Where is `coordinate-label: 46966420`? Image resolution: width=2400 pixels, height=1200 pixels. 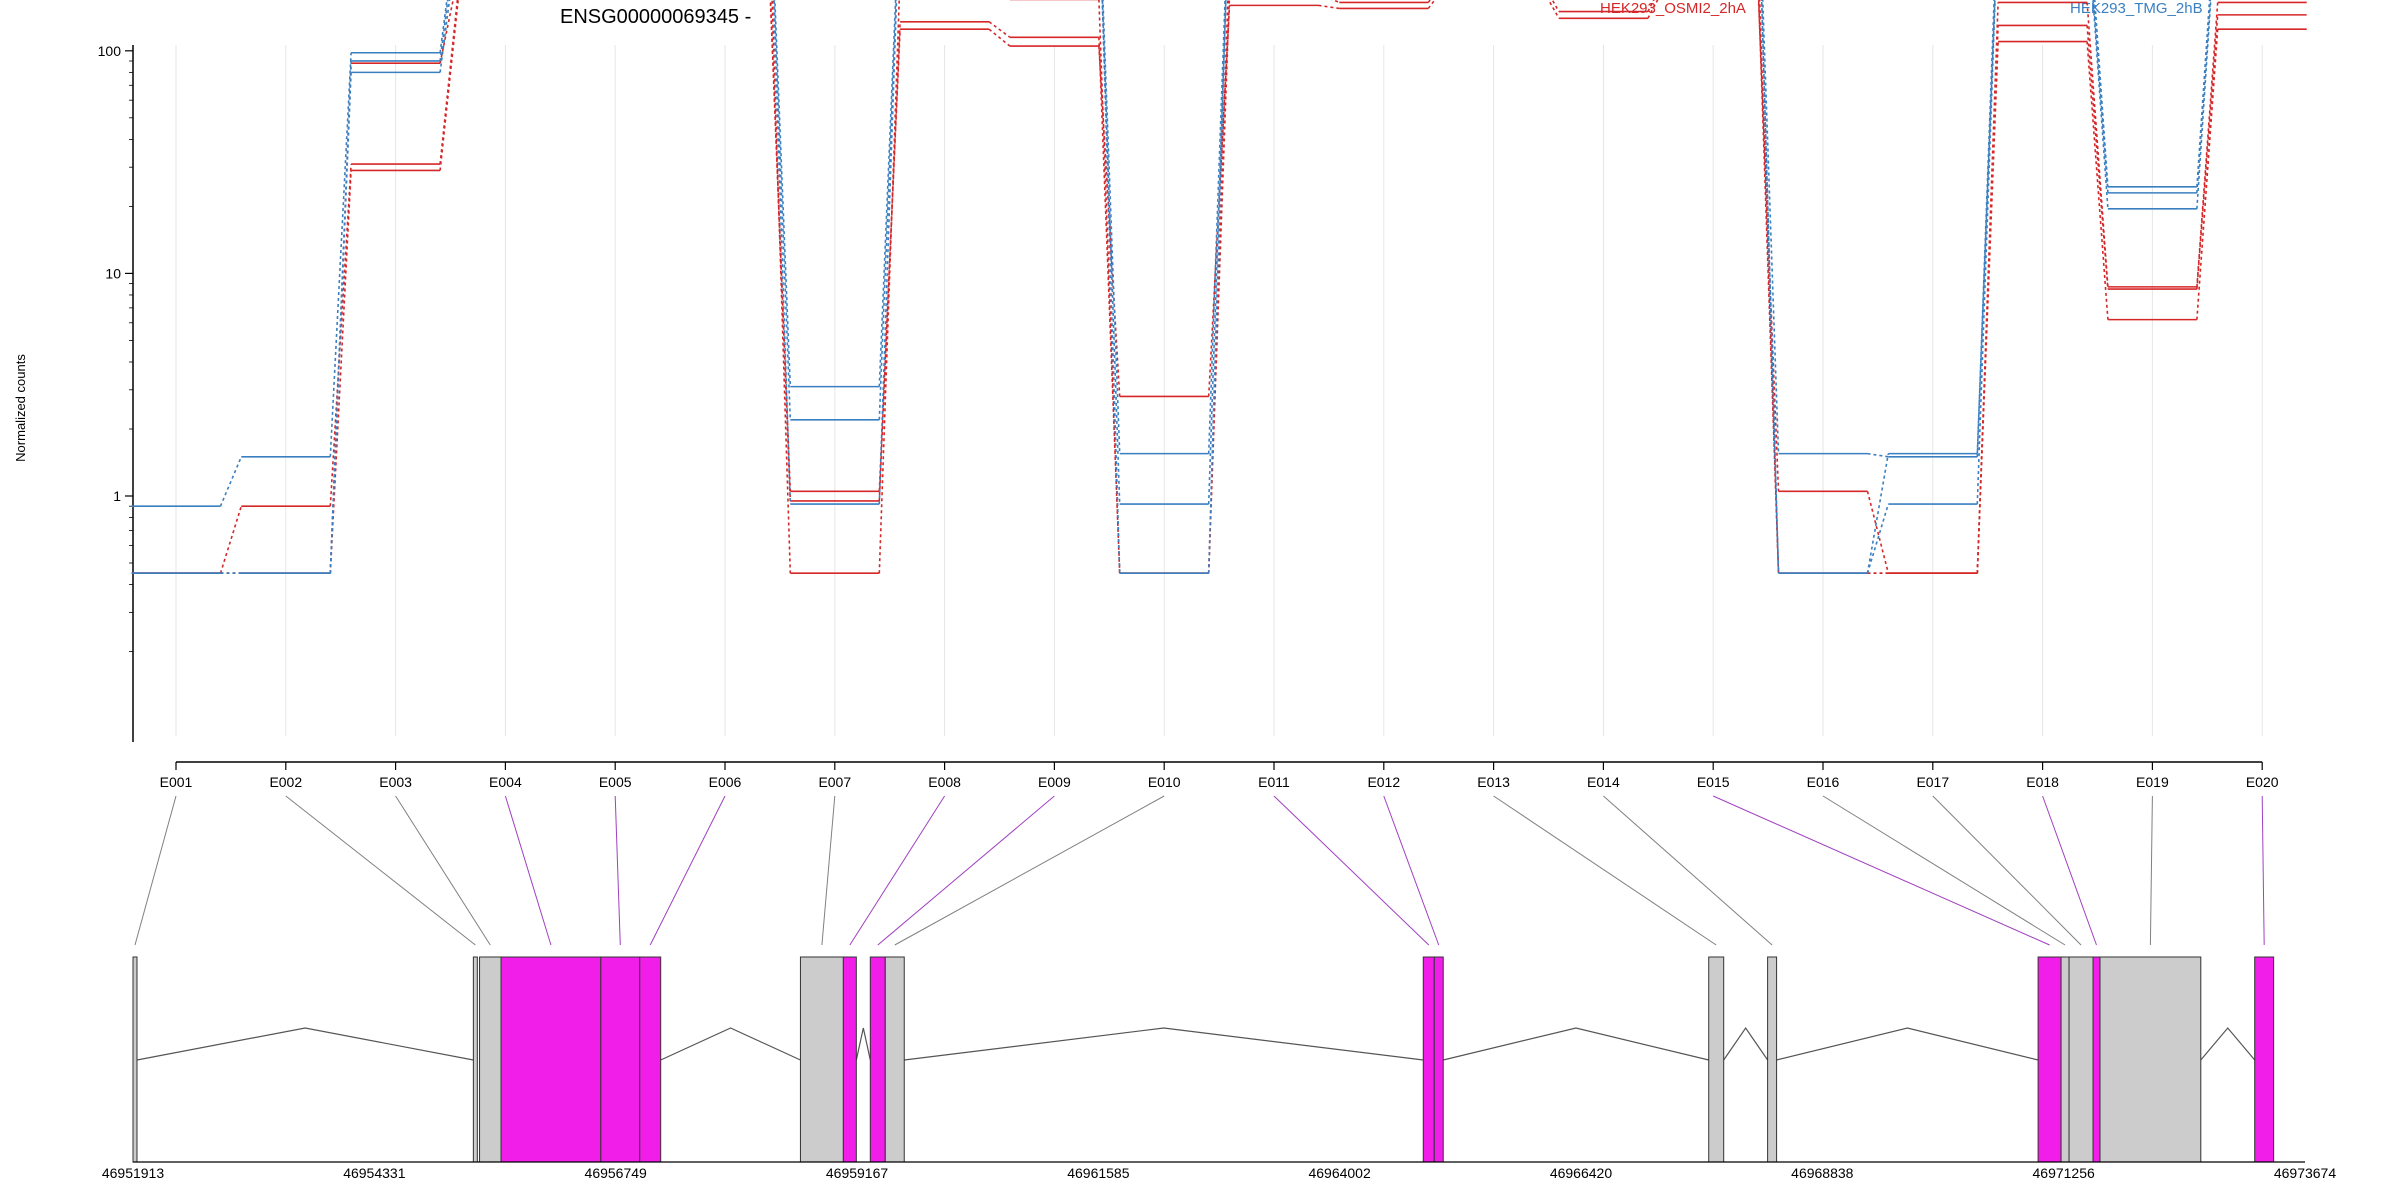 coordinate-label: 46966420 is located at coordinates (1581, 1173).